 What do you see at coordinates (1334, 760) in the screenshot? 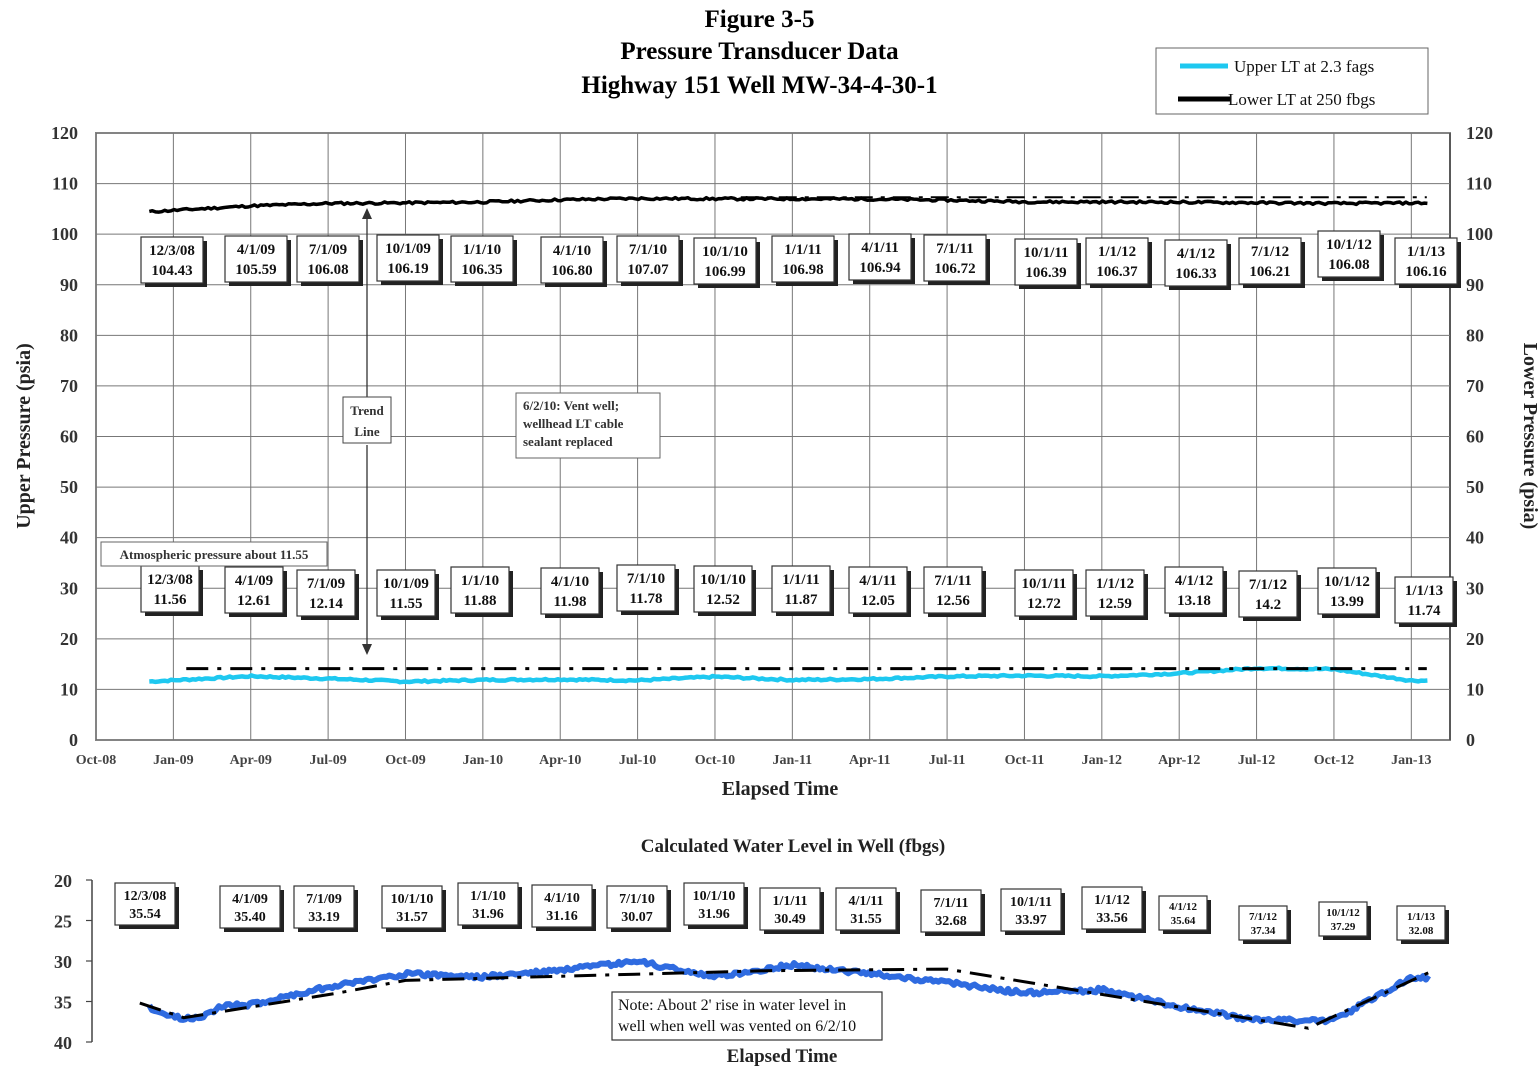
I see `x-tick-label: Oct-12` at bounding box center [1334, 760].